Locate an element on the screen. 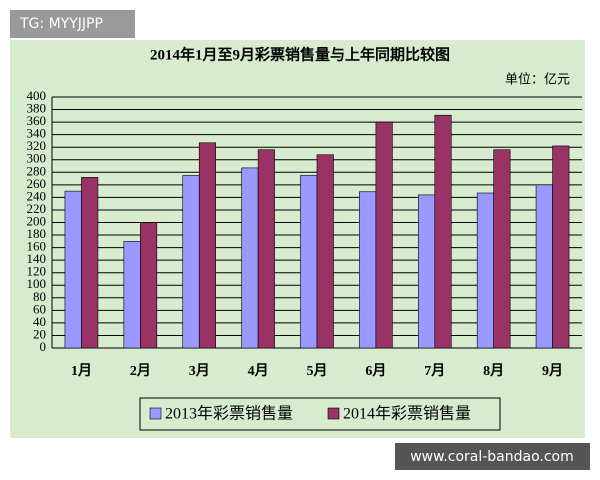 The height and width of the screenshot is (480, 600). y-tick-label: 280 is located at coordinates (37, 170).